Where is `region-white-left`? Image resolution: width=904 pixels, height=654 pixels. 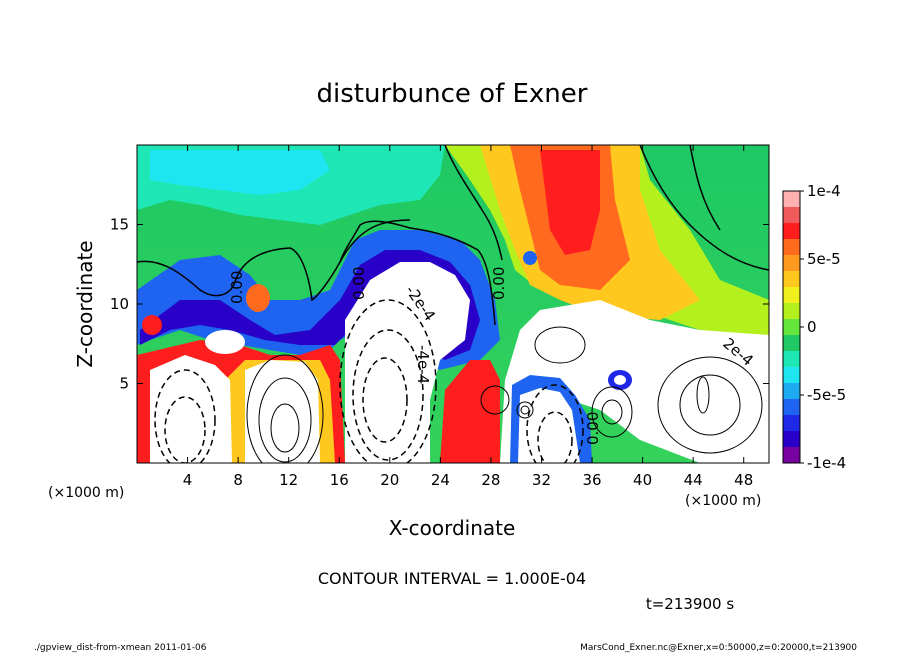 region-white-left is located at coordinates (191, 409).